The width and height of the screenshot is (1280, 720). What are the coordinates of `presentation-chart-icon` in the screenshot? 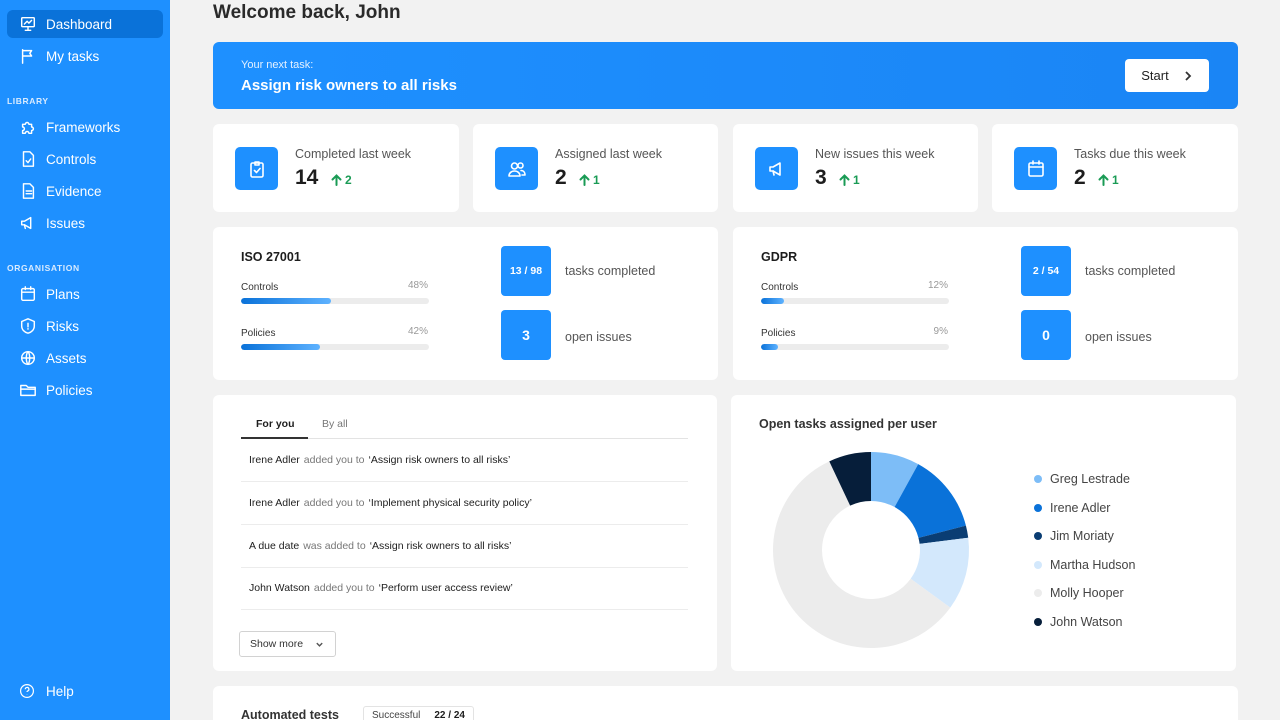 It's located at (28, 24).